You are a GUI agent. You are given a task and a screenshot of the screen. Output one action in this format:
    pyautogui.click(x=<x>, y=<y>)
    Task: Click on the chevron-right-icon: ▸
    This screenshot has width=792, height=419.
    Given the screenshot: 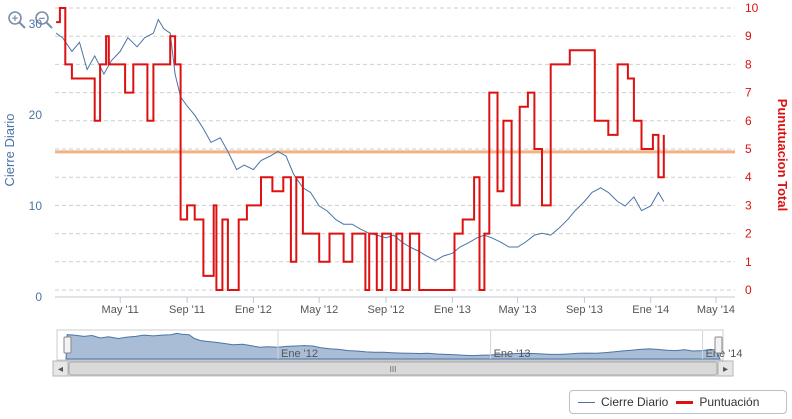 What is the action you would take?
    pyautogui.click(x=725, y=369)
    